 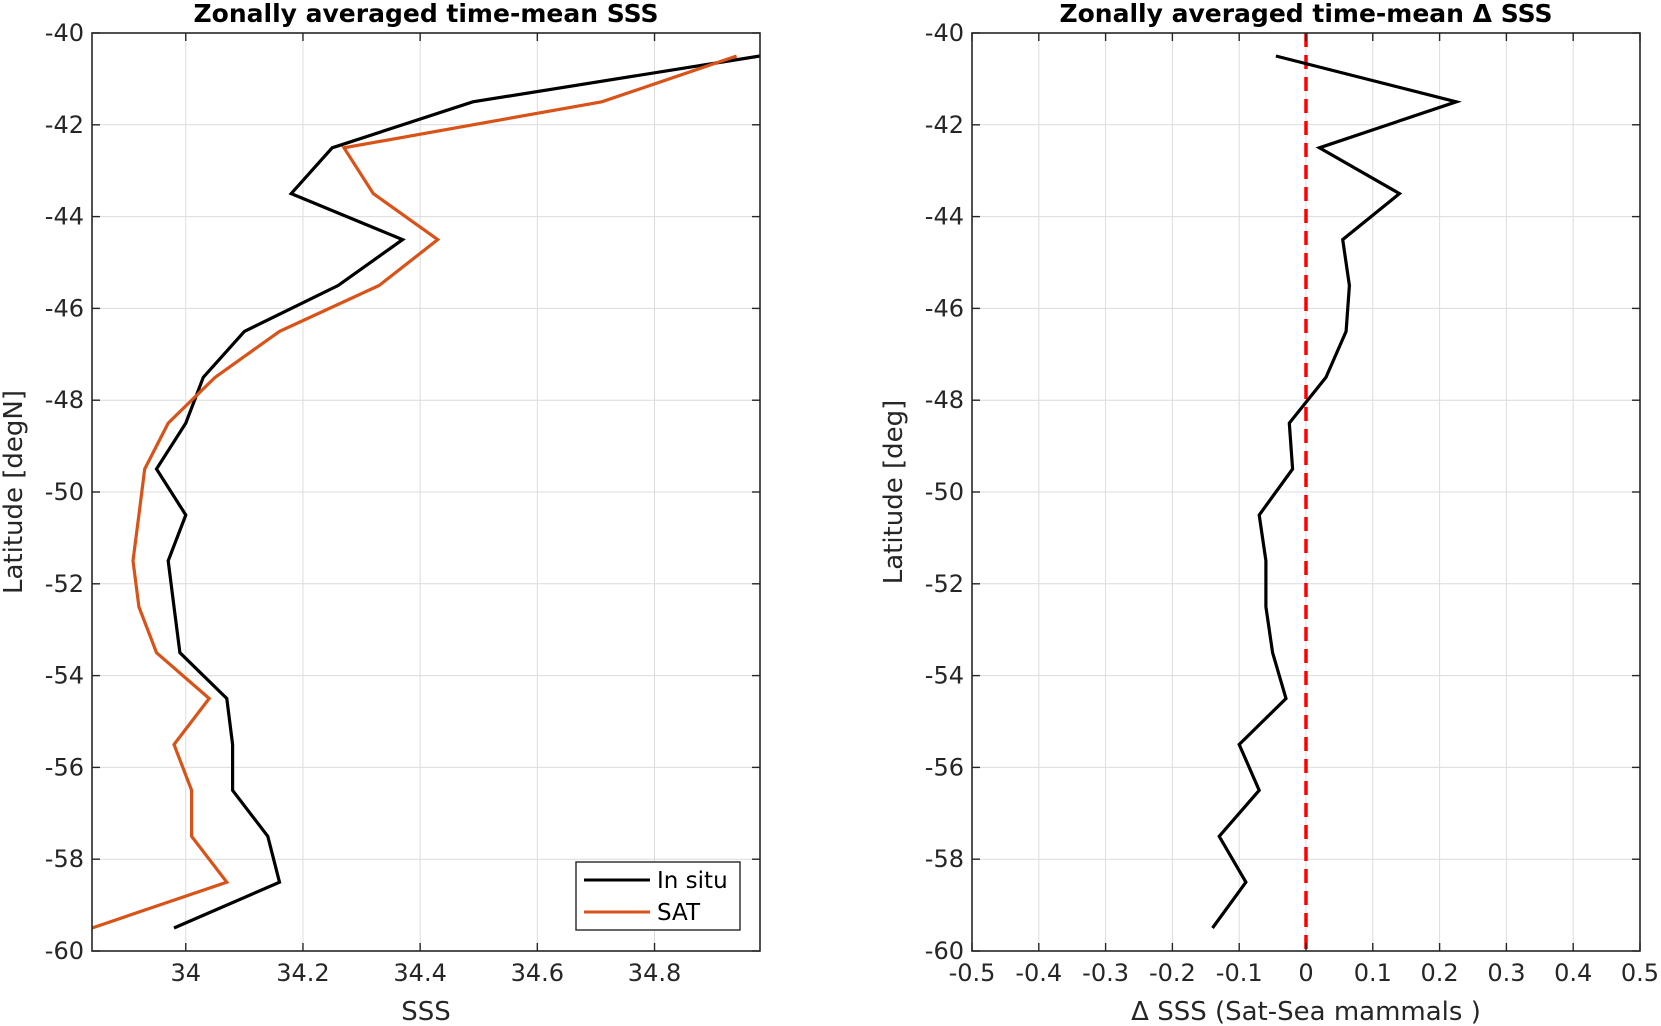 I want to click on series-group, so click(x=1336, y=491).